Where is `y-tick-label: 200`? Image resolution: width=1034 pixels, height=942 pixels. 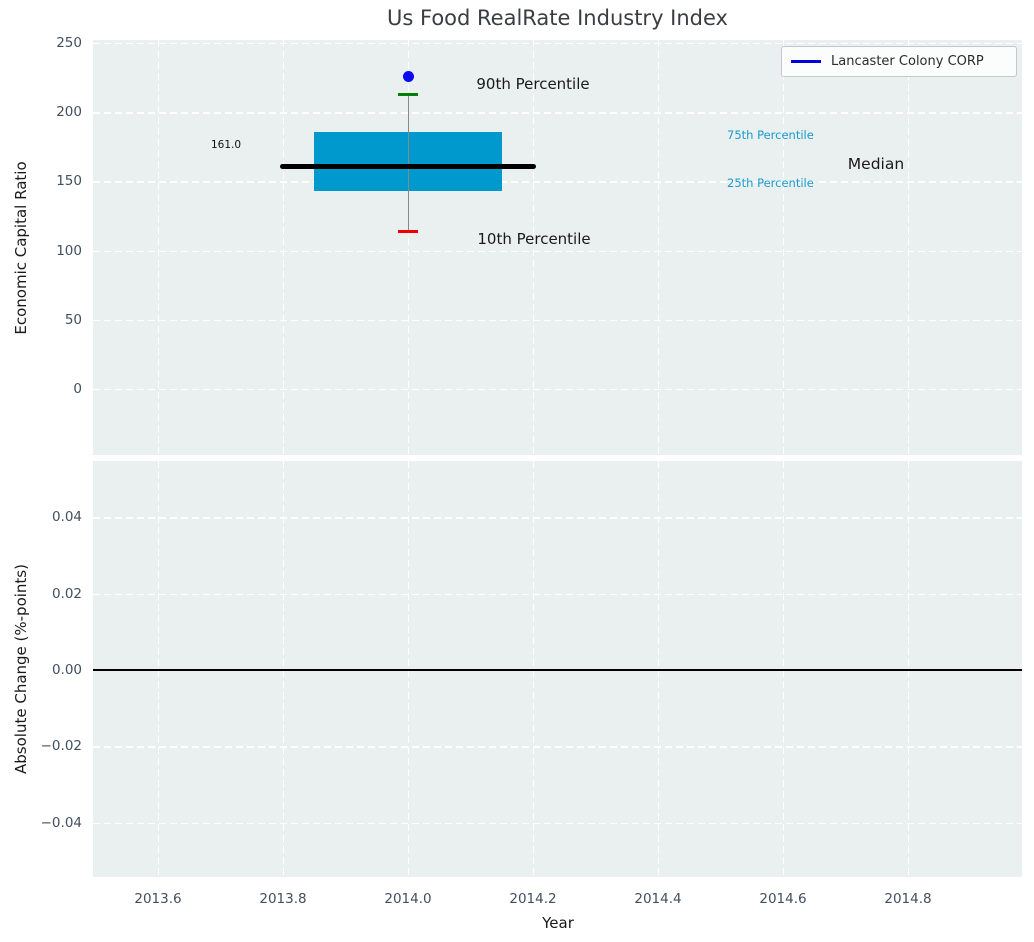 y-tick-label: 200 is located at coordinates (69, 112).